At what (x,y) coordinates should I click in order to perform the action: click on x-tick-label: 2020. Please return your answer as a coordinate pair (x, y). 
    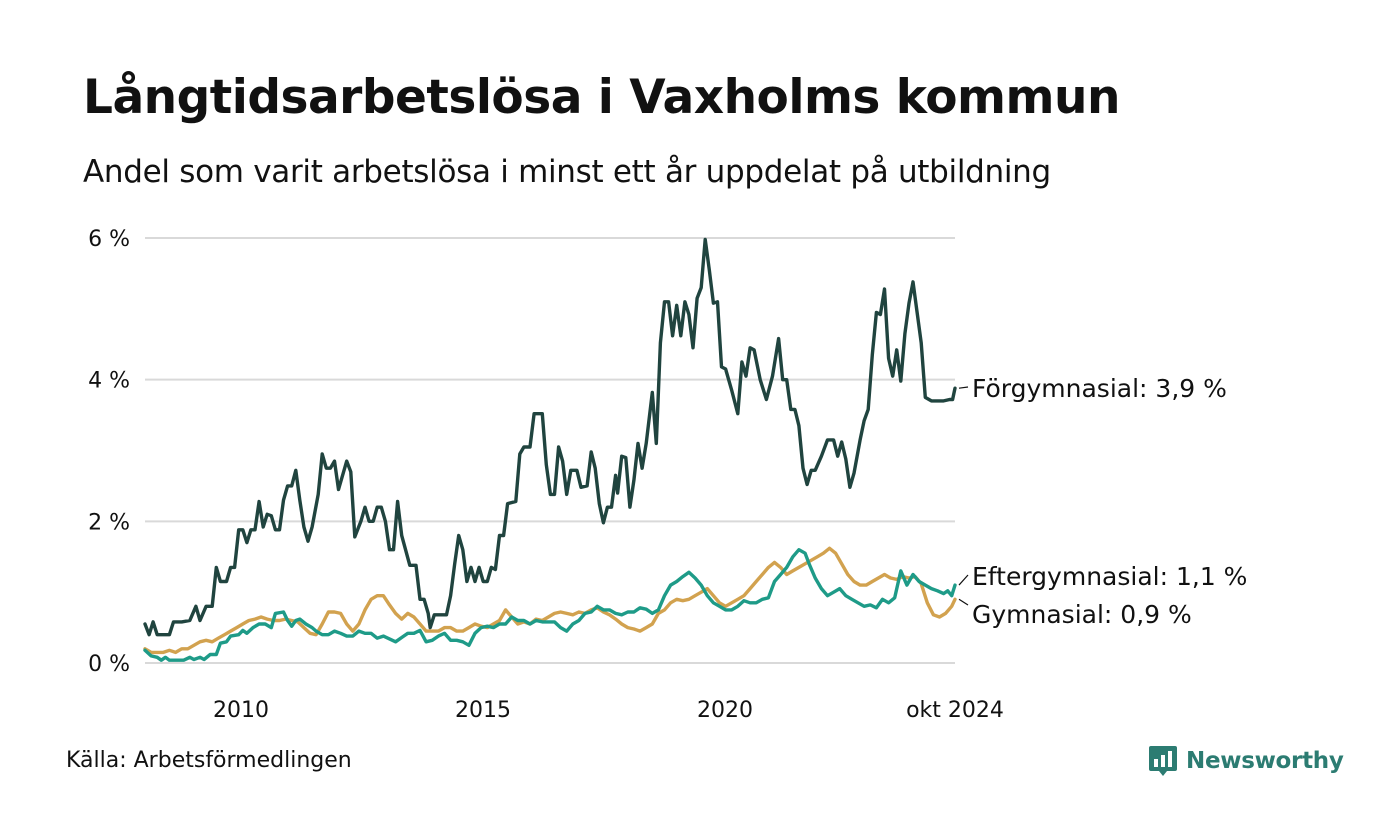
    Looking at the image, I should click on (725, 710).